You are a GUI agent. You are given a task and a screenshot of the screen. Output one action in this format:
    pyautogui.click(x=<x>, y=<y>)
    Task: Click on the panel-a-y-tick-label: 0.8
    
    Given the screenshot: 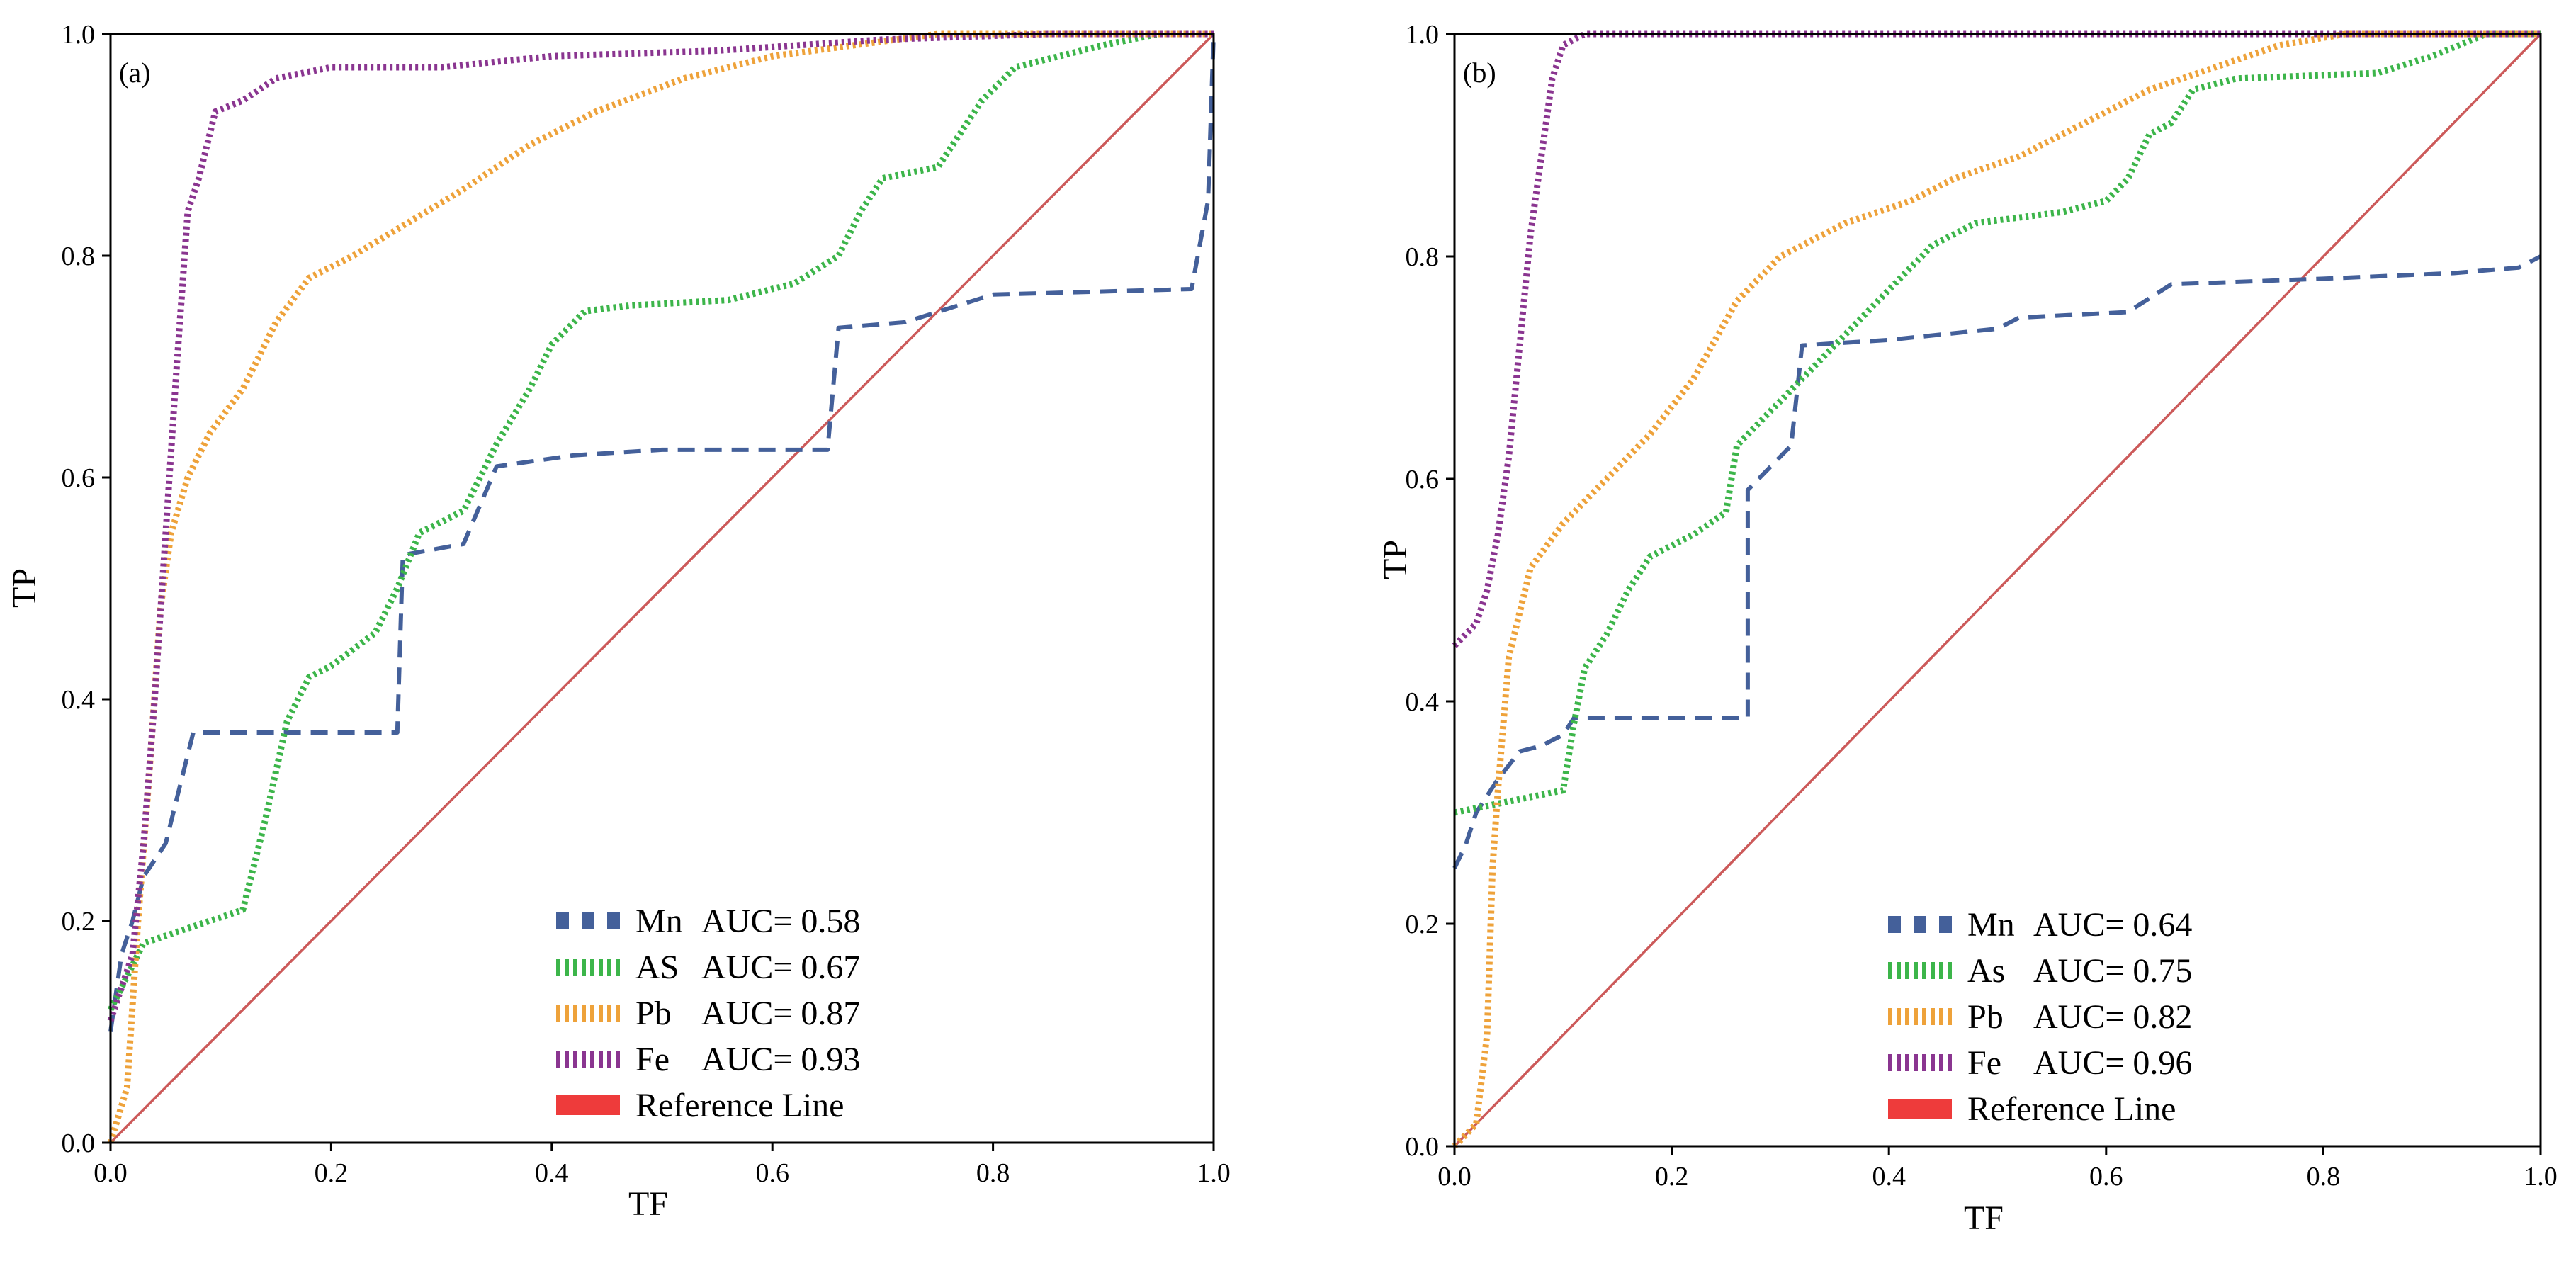 What is the action you would take?
    pyautogui.click(x=79, y=257)
    